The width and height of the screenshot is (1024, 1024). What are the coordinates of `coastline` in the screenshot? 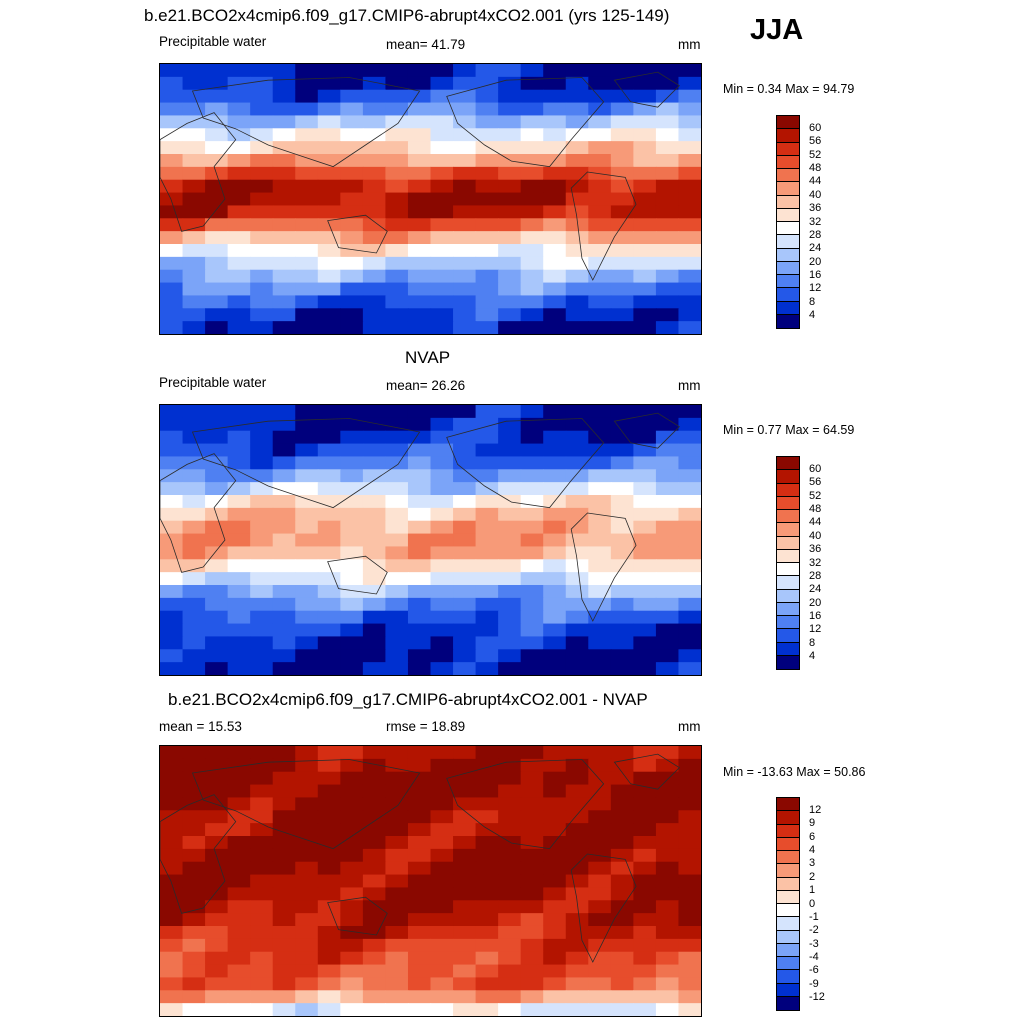 It's located at (306, 804).